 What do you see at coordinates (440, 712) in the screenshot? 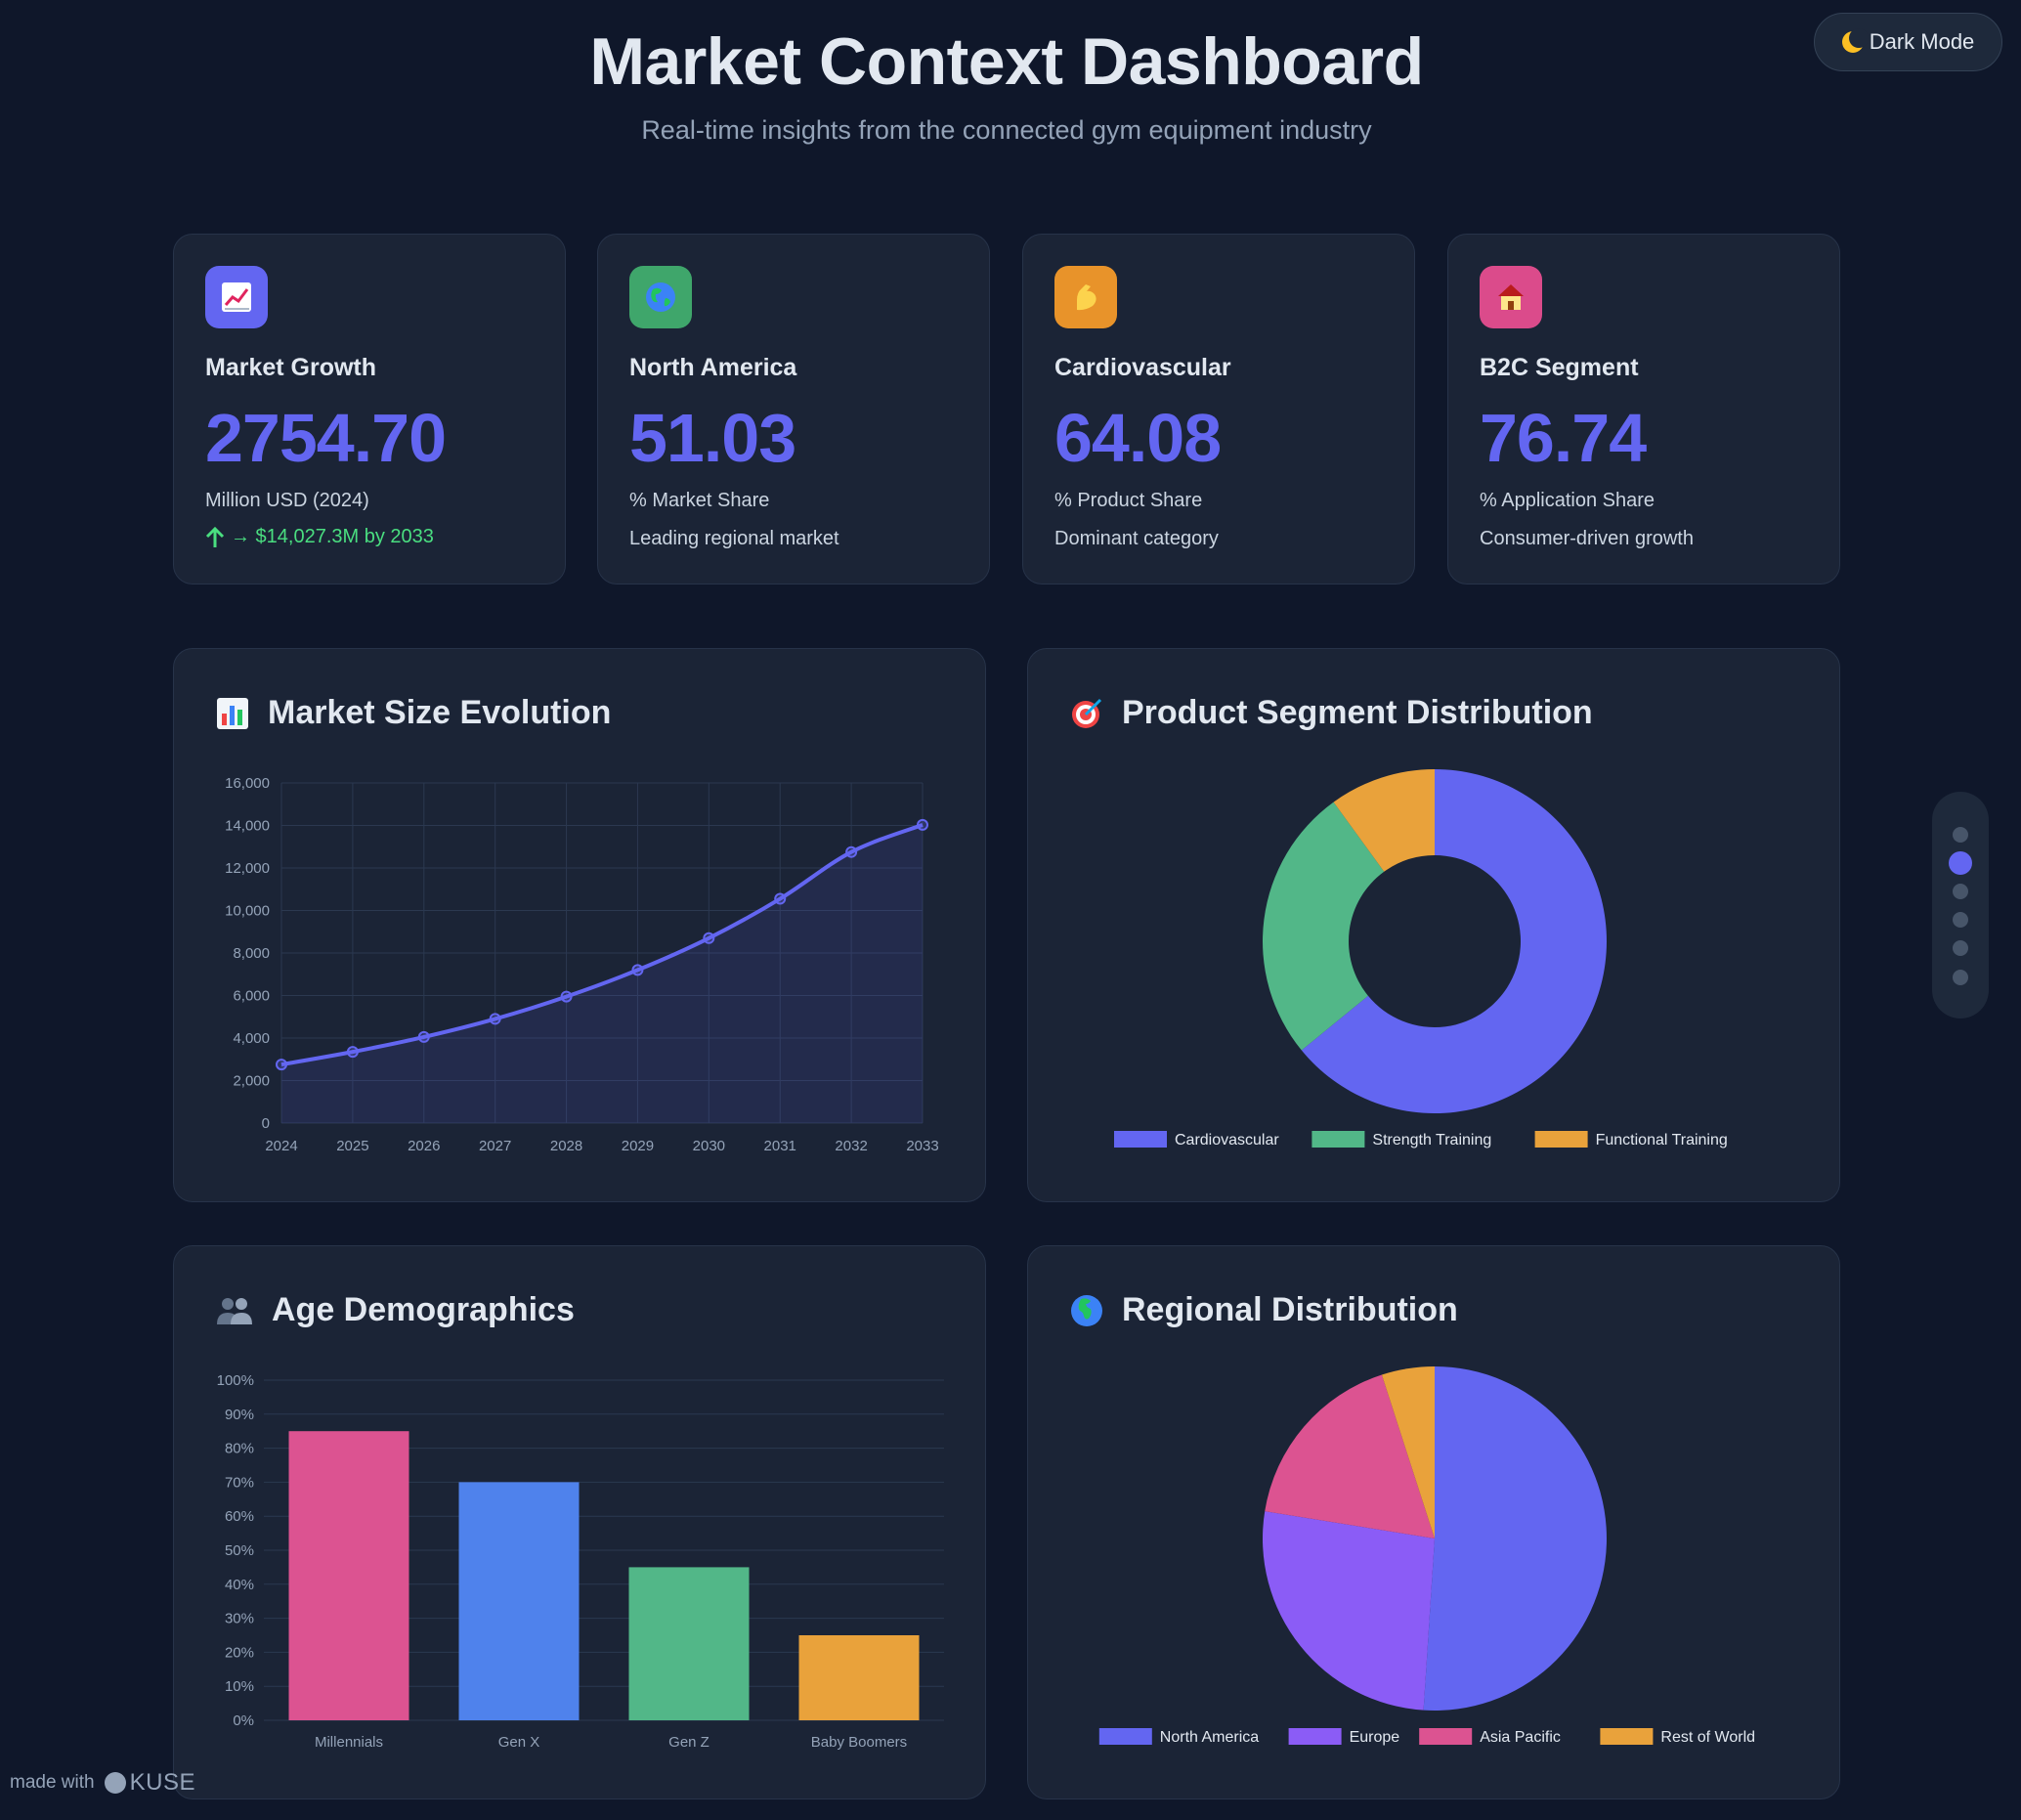
I see `chart-title-text: Market Size Evolution` at bounding box center [440, 712].